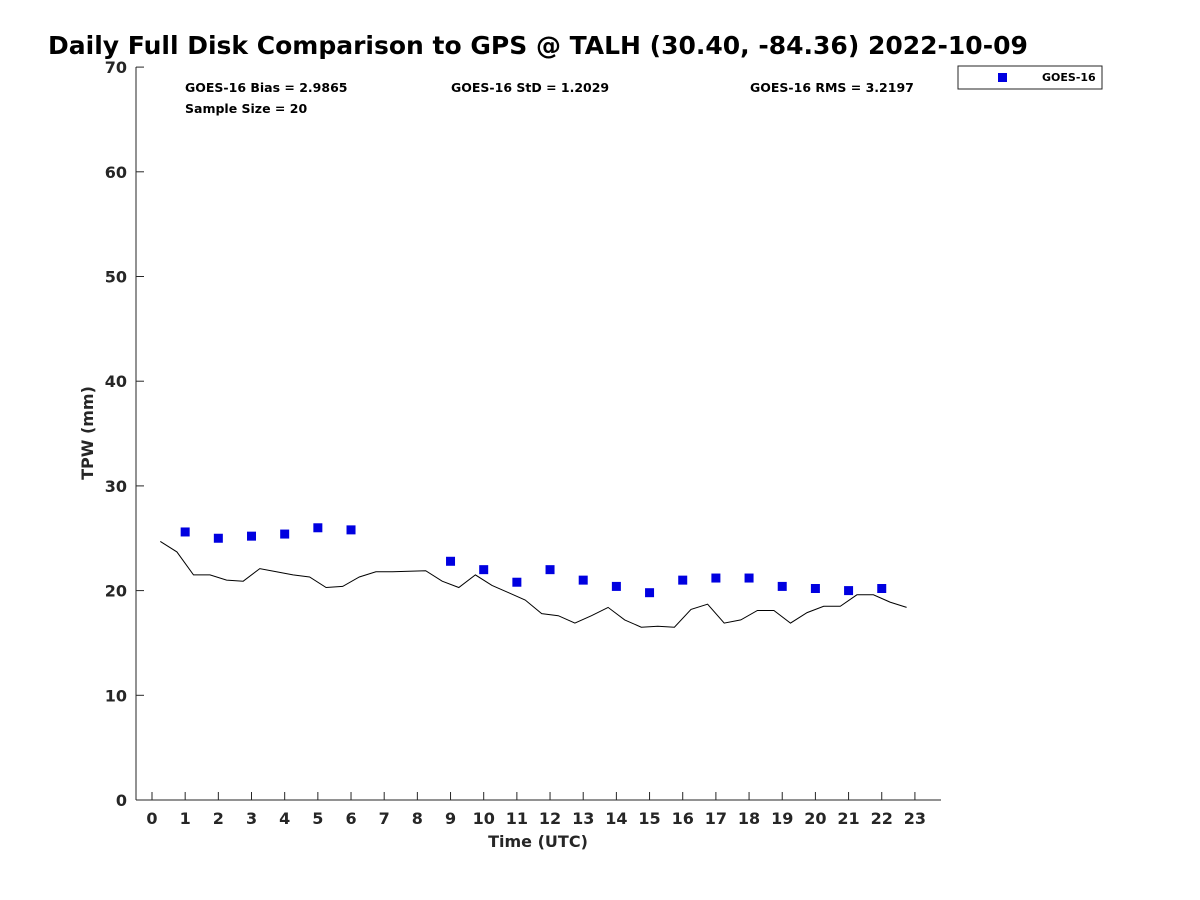 The image size is (1200, 900). I want to click on legend-marker-goes16, so click(1002, 77).